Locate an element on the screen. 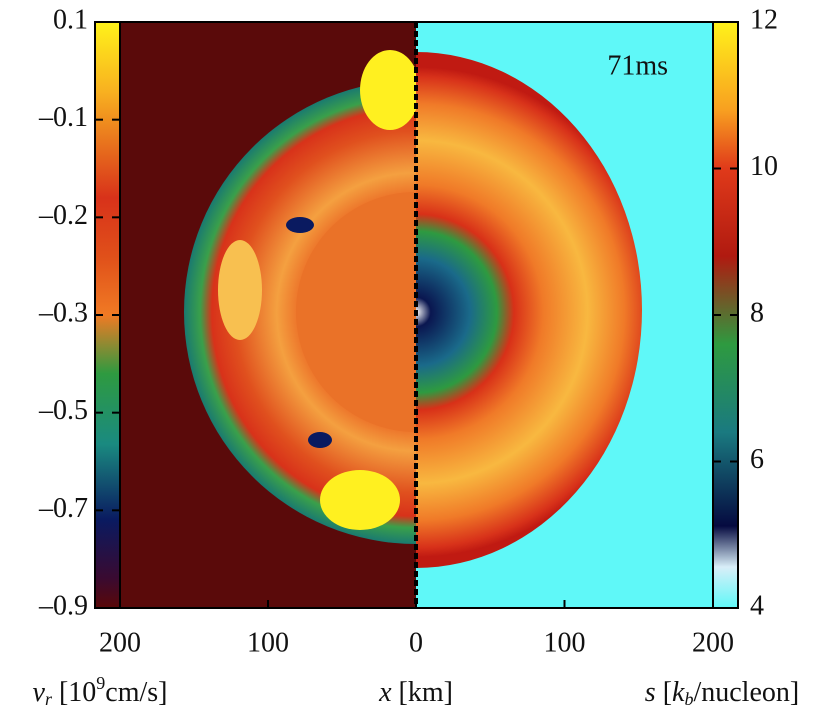  left-tick-label: –0.9 is located at coordinates (63, 605).